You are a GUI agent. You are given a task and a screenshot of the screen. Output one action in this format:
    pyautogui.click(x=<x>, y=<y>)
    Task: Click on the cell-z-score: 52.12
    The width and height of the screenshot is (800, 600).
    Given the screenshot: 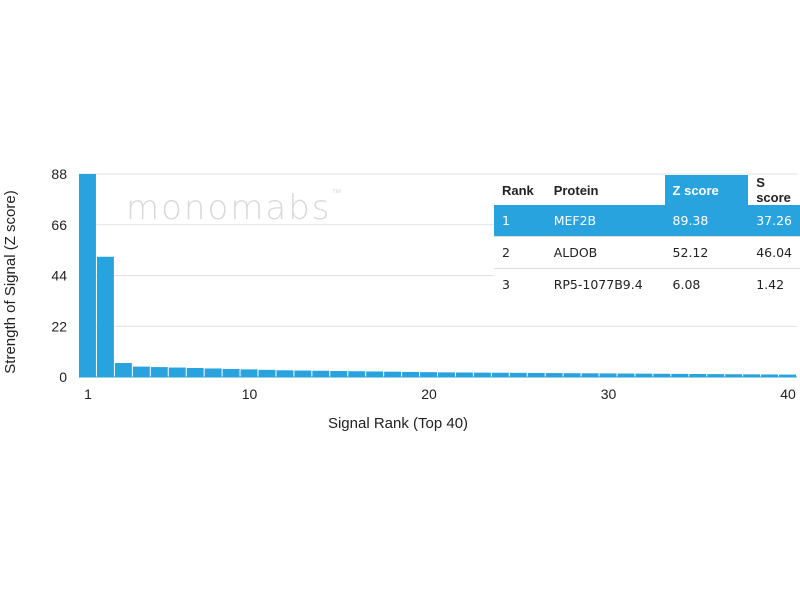 What is the action you would take?
    pyautogui.click(x=706, y=252)
    